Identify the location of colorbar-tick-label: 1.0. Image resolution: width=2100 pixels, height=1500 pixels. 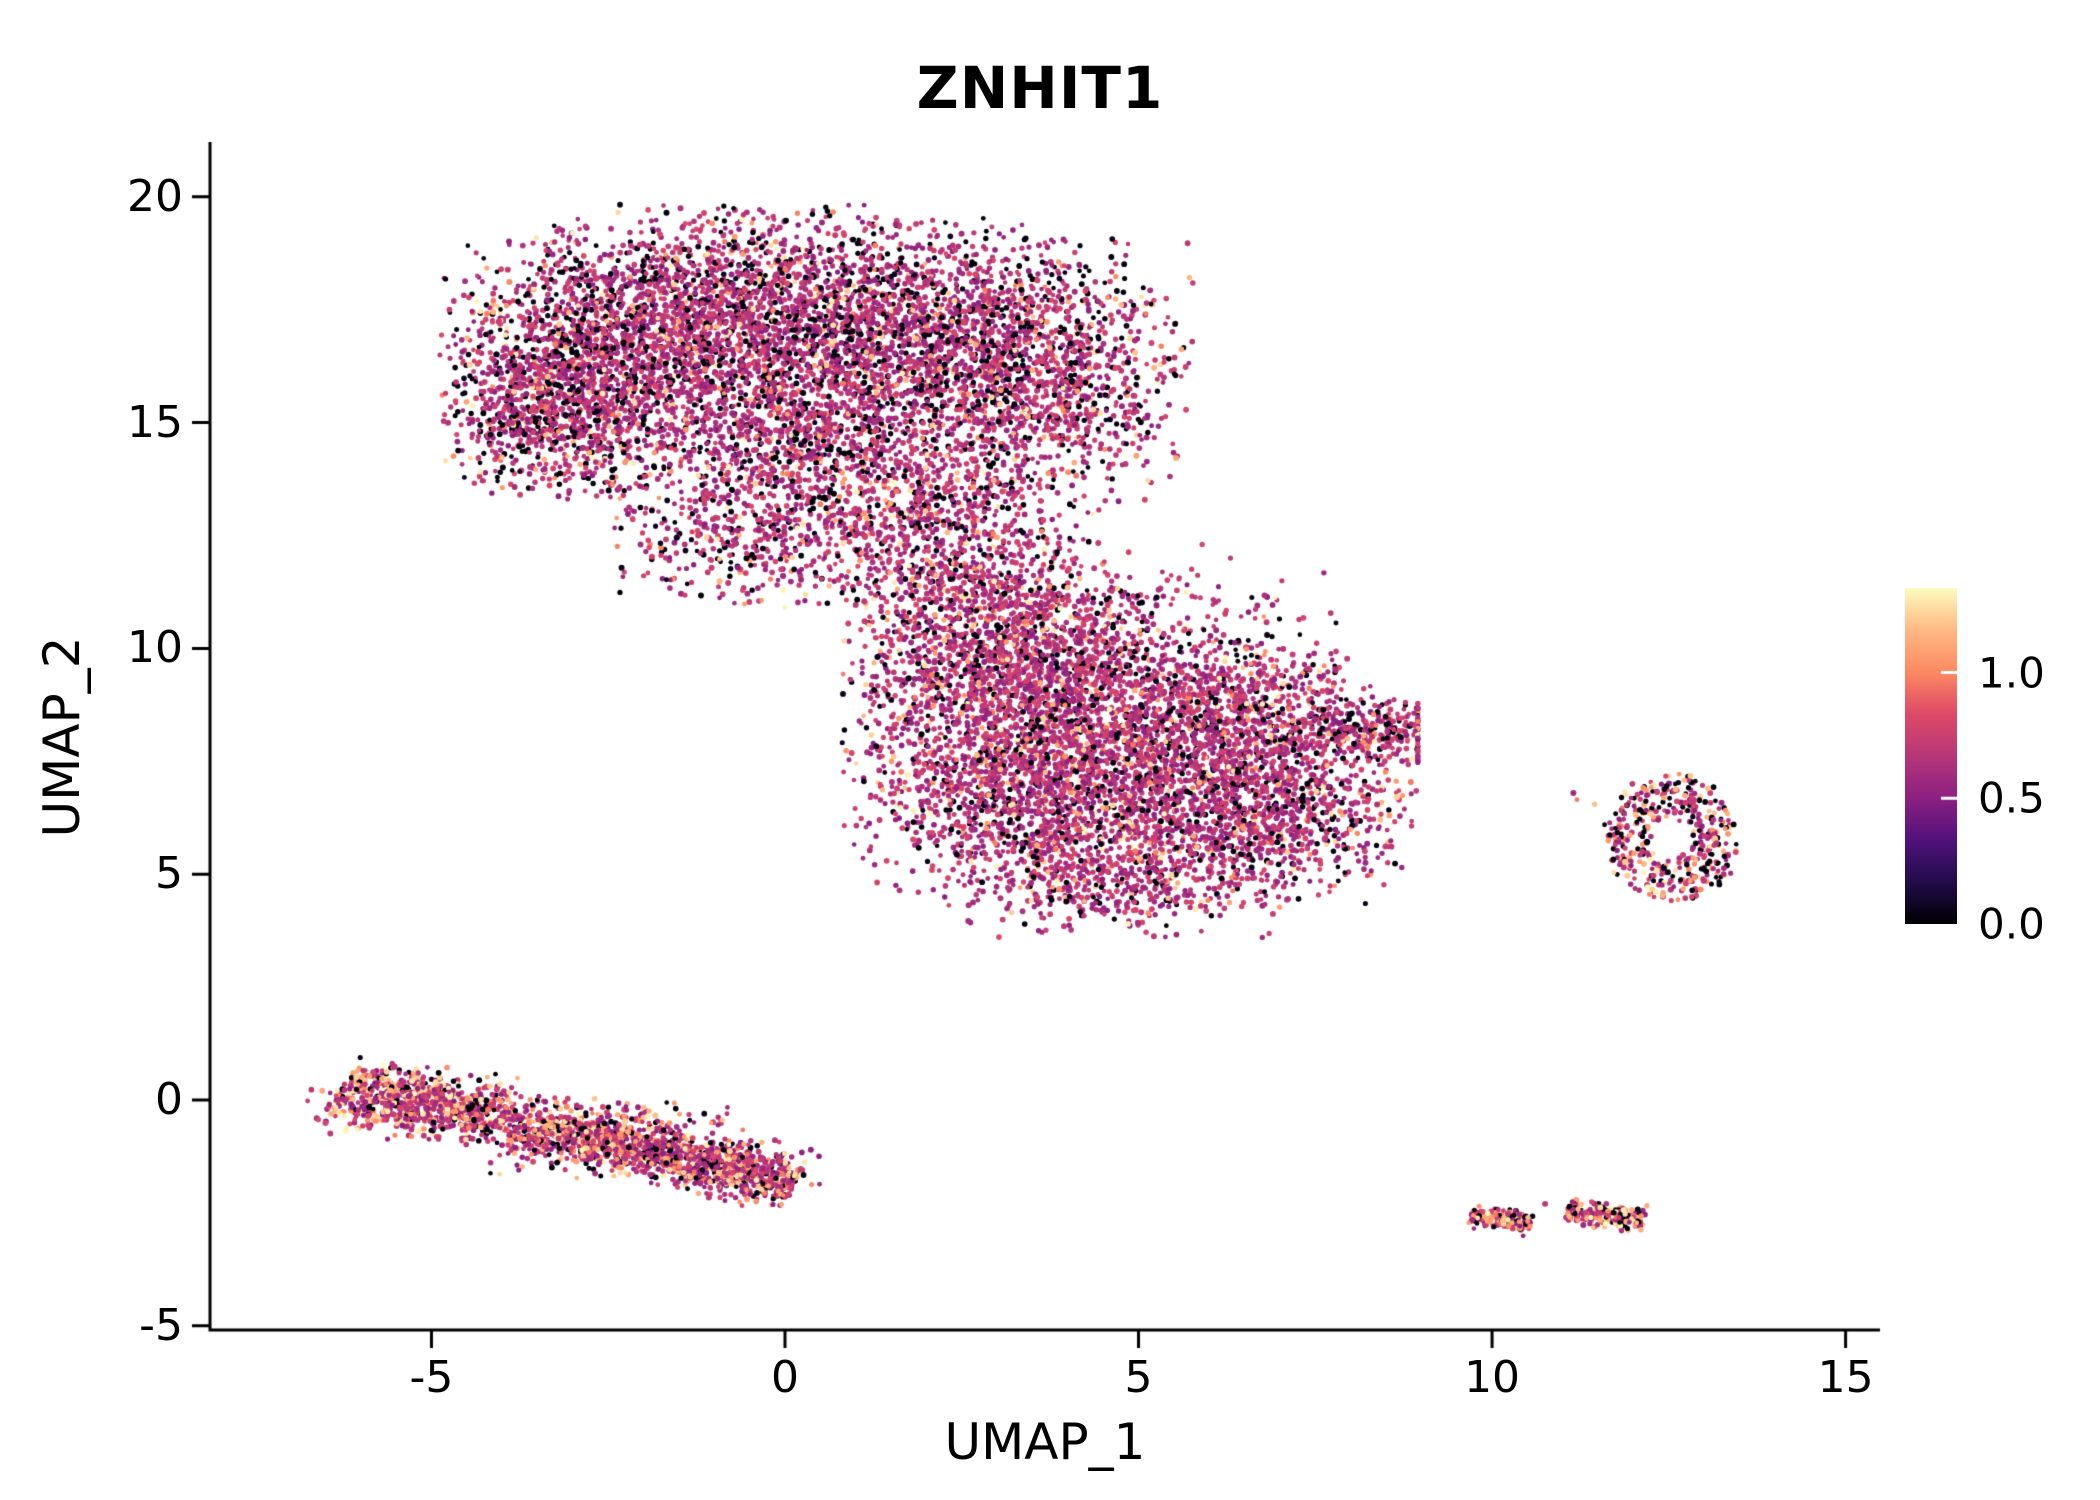
(2011, 672).